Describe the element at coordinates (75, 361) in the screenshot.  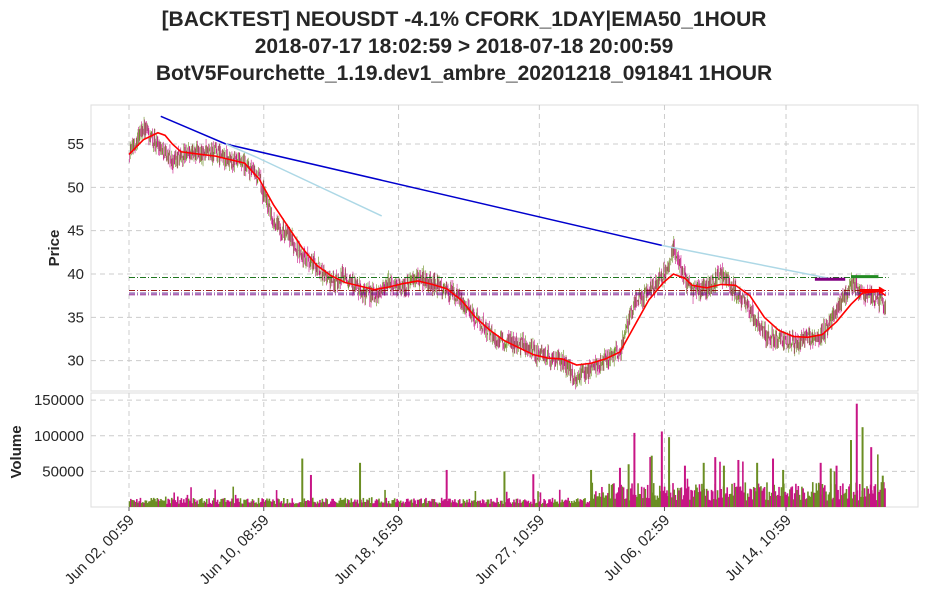
I see `price-tick-label: 30` at that location.